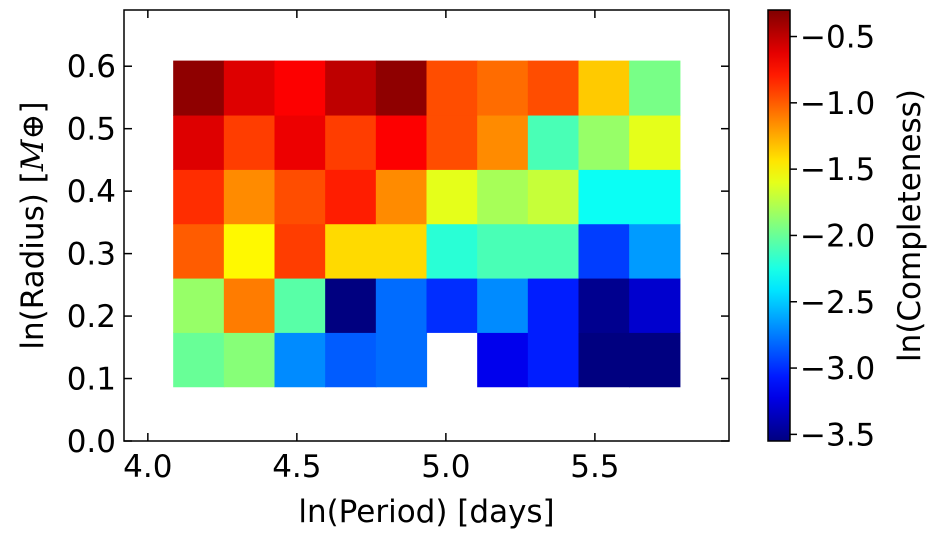  What do you see at coordinates (837, 435) in the screenshot?
I see `colorbar-tick-label: −3.5` at bounding box center [837, 435].